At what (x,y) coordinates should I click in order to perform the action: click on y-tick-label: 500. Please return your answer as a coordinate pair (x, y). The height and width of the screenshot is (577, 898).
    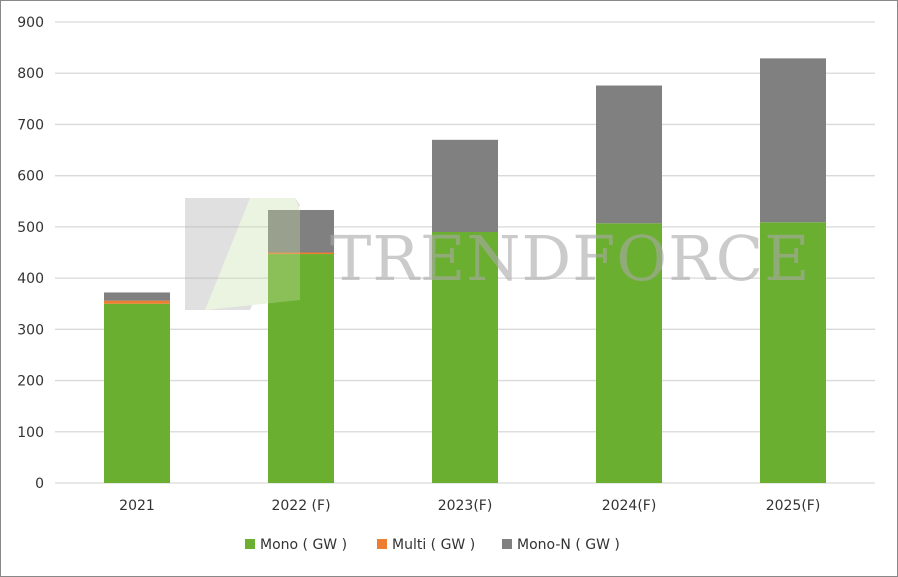
    Looking at the image, I should click on (30, 228).